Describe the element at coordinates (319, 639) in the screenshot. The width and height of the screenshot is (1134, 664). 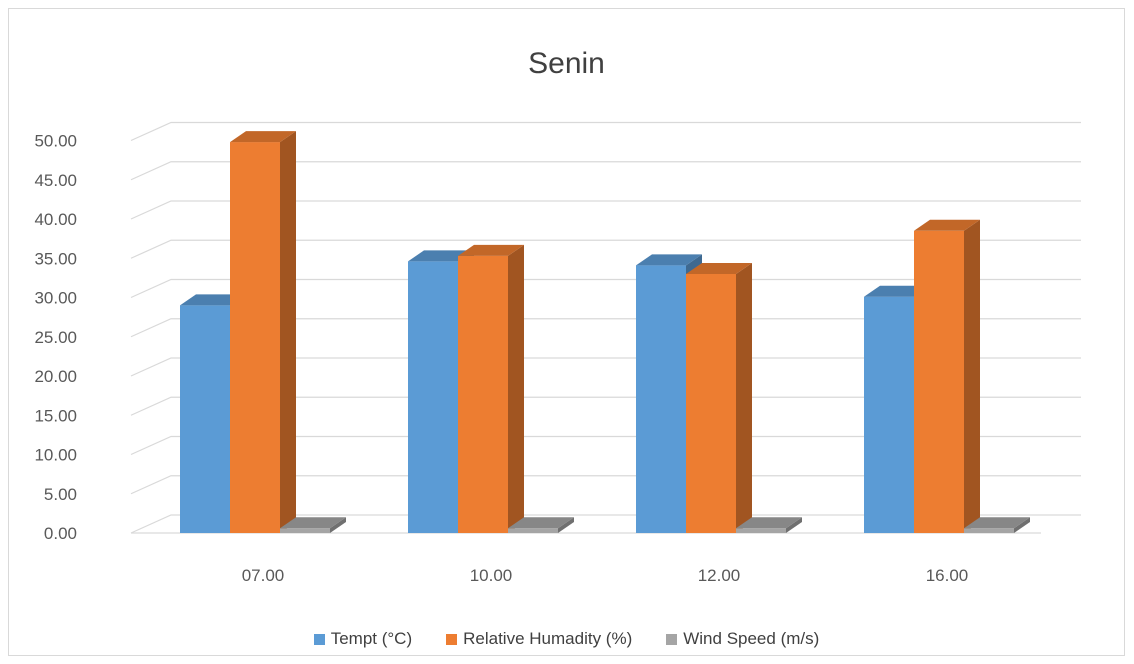
I see `legend-swatch-tempt` at that location.